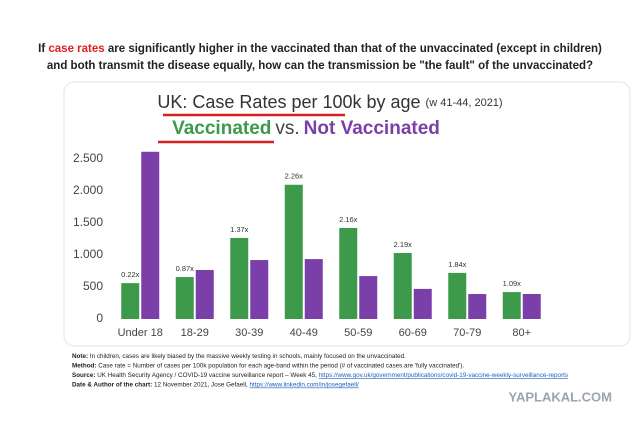  Describe the element at coordinates (80, 356) in the screenshot. I see `note-label: Note:` at that location.